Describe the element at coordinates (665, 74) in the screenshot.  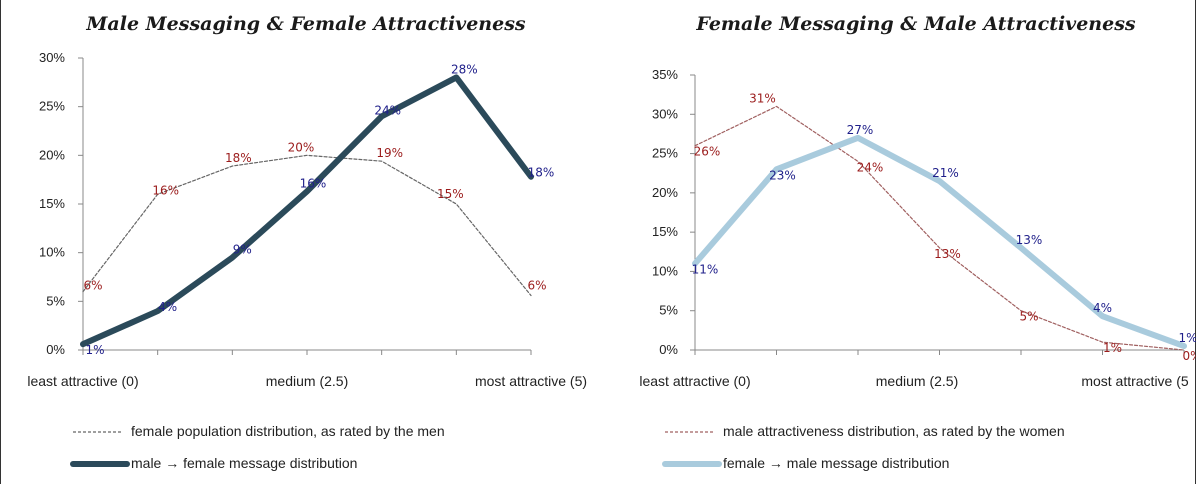
I see `y-tick-label: 35%` at that location.